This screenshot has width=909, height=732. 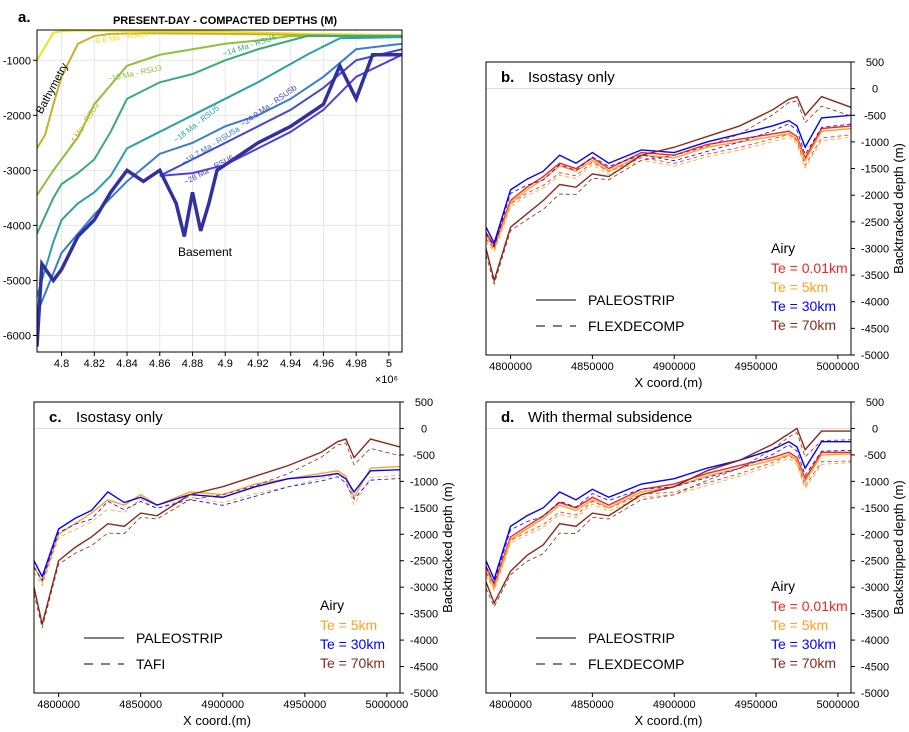 I want to click on x-tick-label: 4.92, so click(x=257, y=364).